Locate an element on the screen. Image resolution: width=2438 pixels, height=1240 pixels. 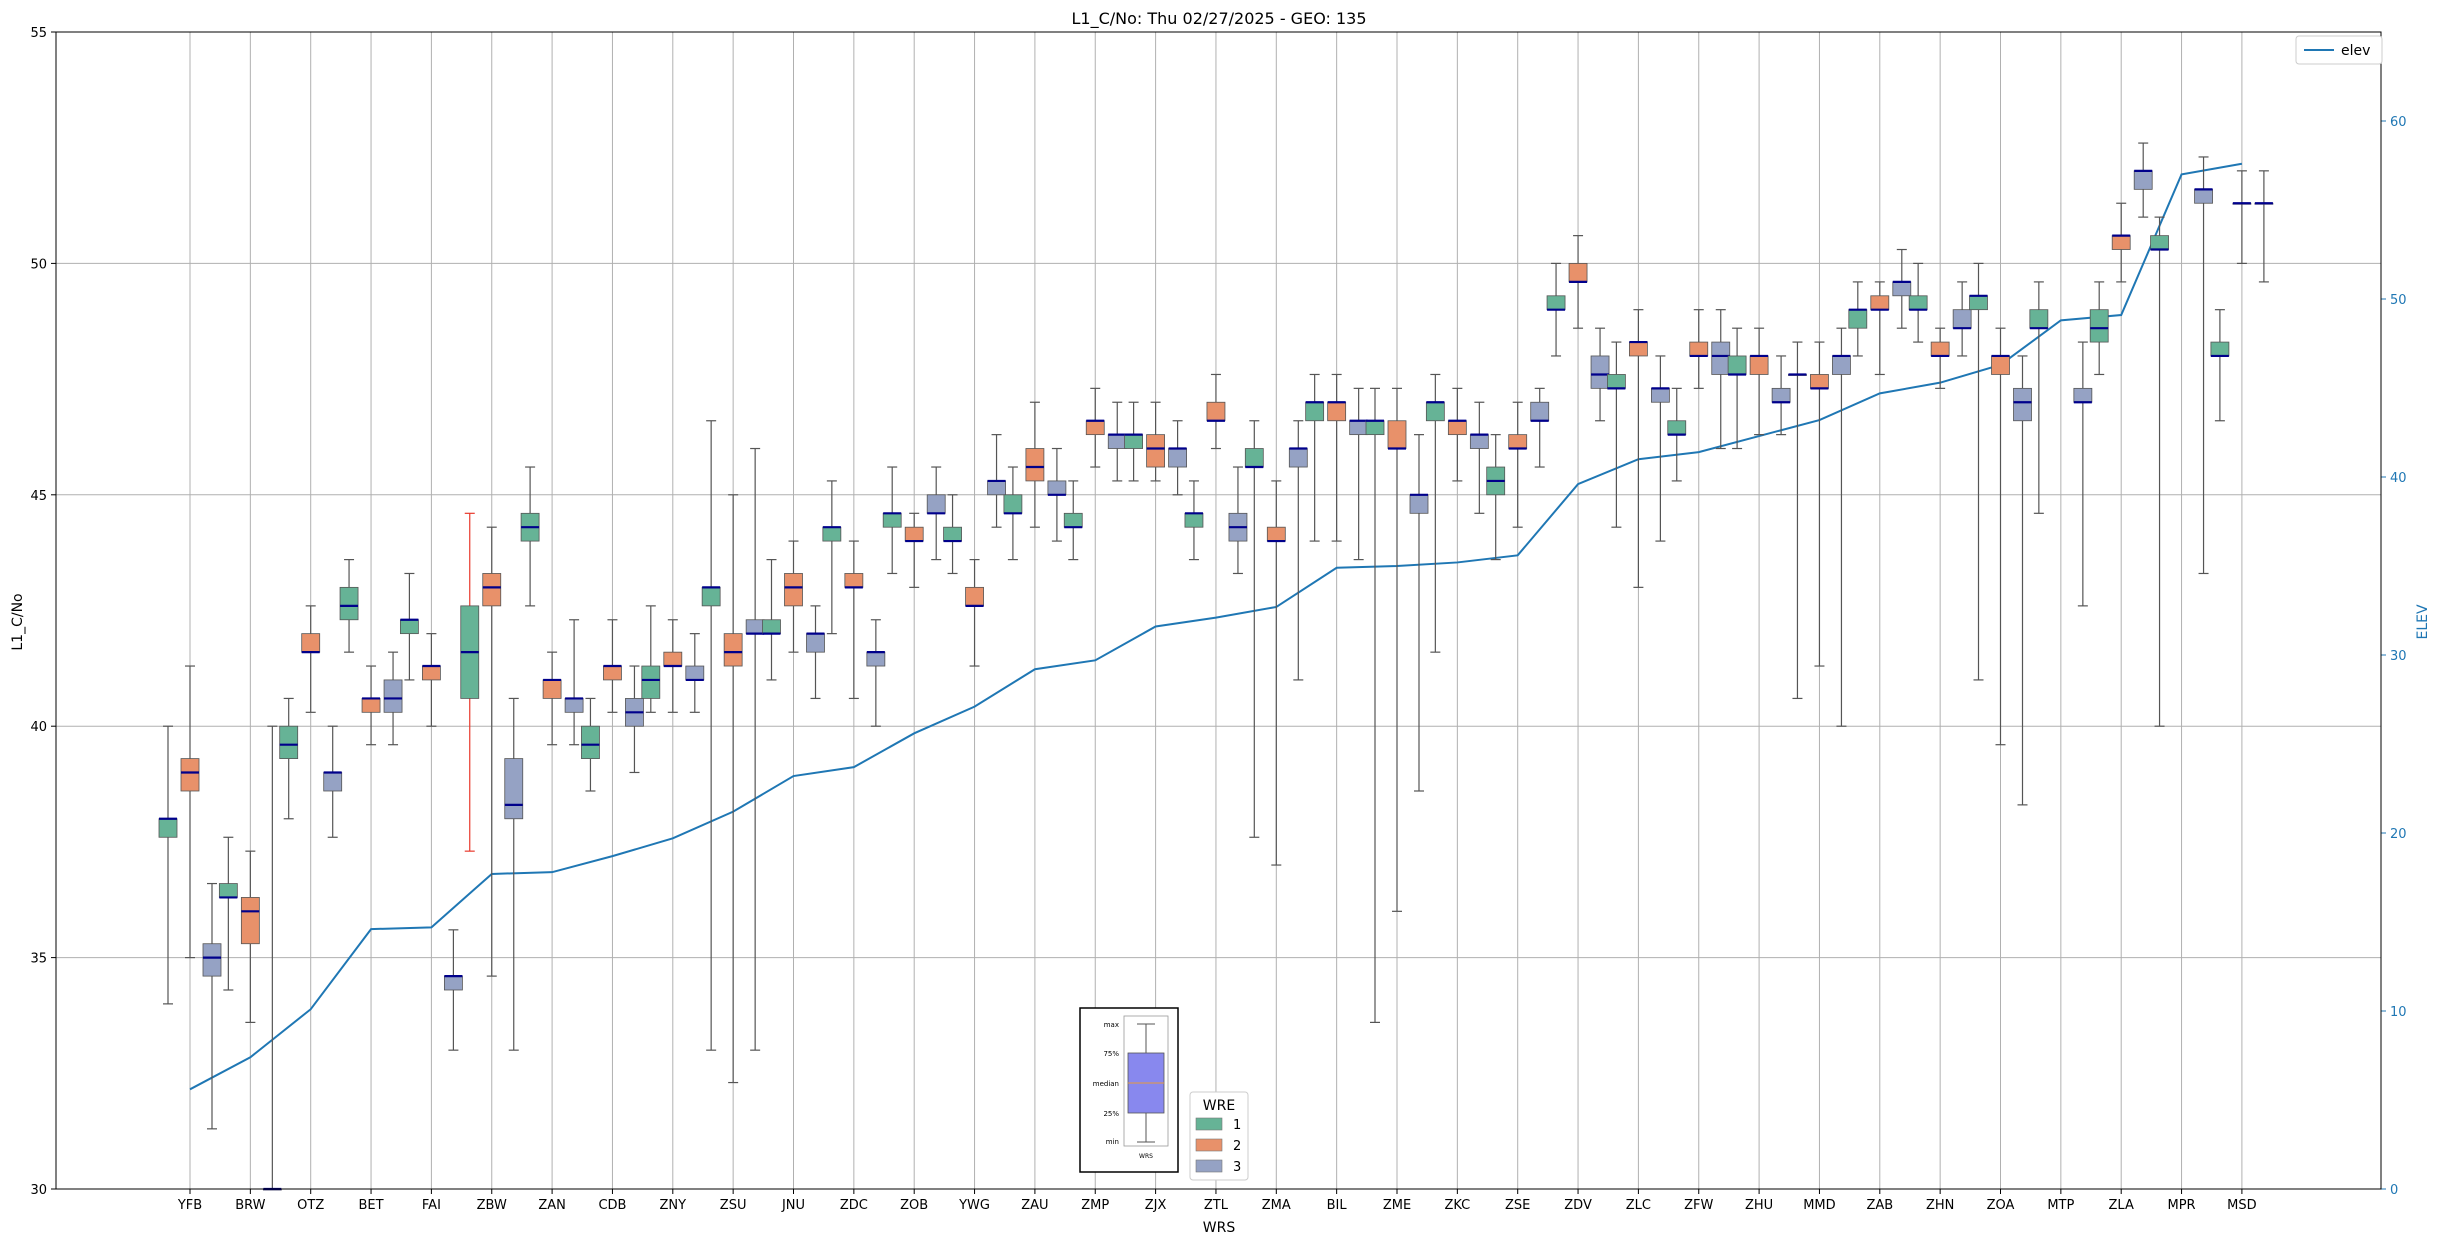
x-tick-label: MTP is located at coordinates (2060, 1205).